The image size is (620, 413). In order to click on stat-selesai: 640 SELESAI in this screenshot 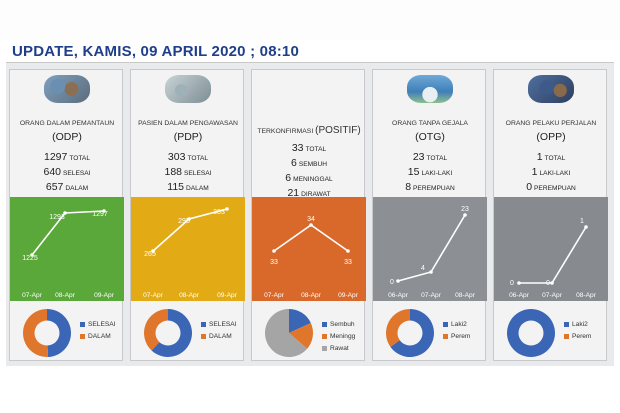, I will do `click(67, 171)`.